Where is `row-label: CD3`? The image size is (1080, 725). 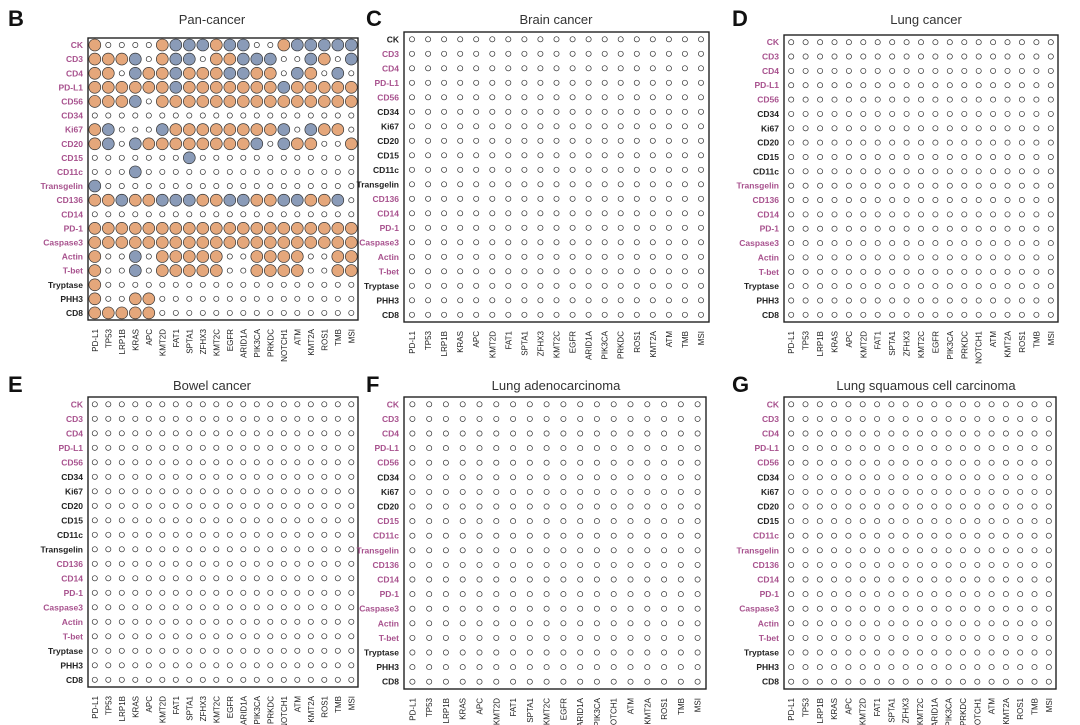
row-label: CD3 is located at coordinates (74, 59).